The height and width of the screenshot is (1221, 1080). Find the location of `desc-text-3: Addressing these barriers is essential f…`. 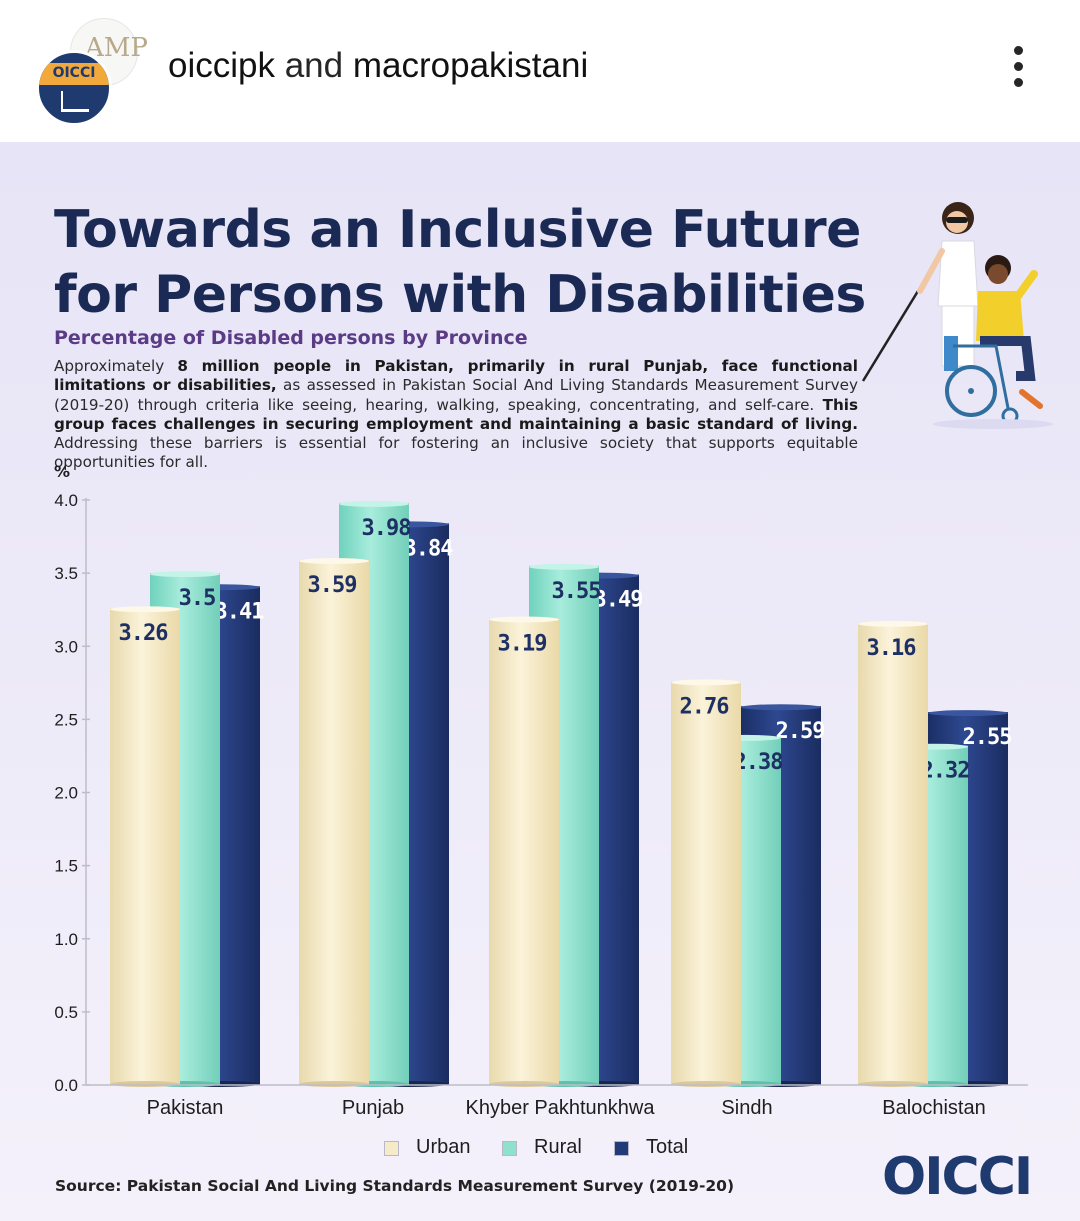

desc-text-3: Addressing these barriers is essential f… is located at coordinates (456, 453).